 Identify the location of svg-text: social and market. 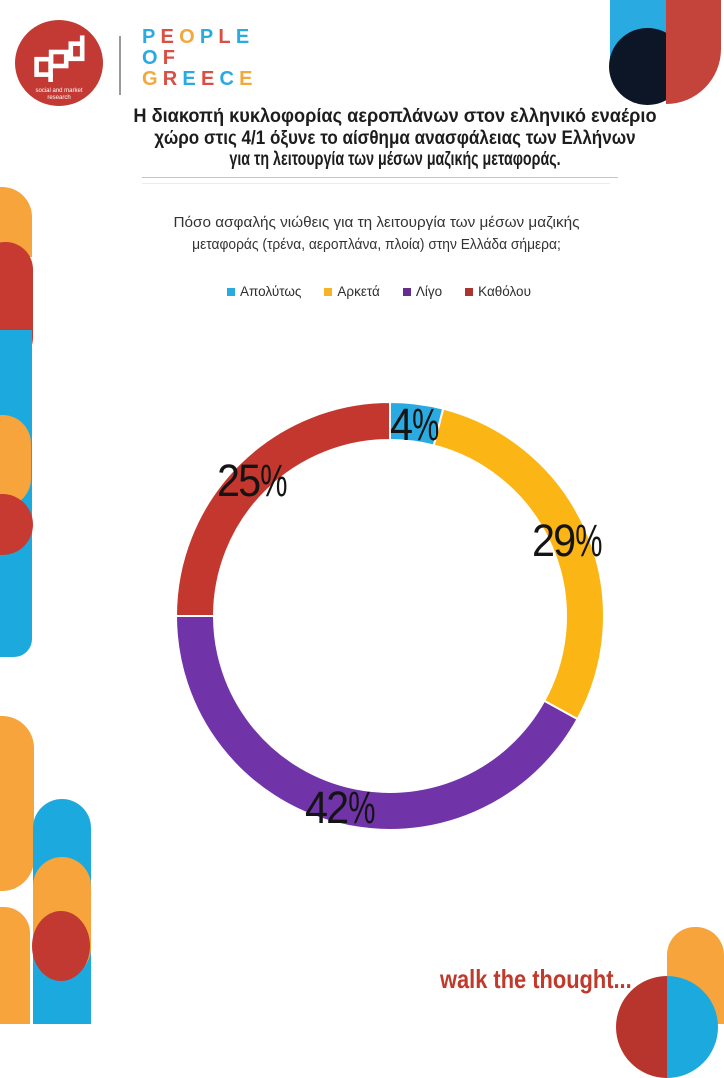
(58, 91).